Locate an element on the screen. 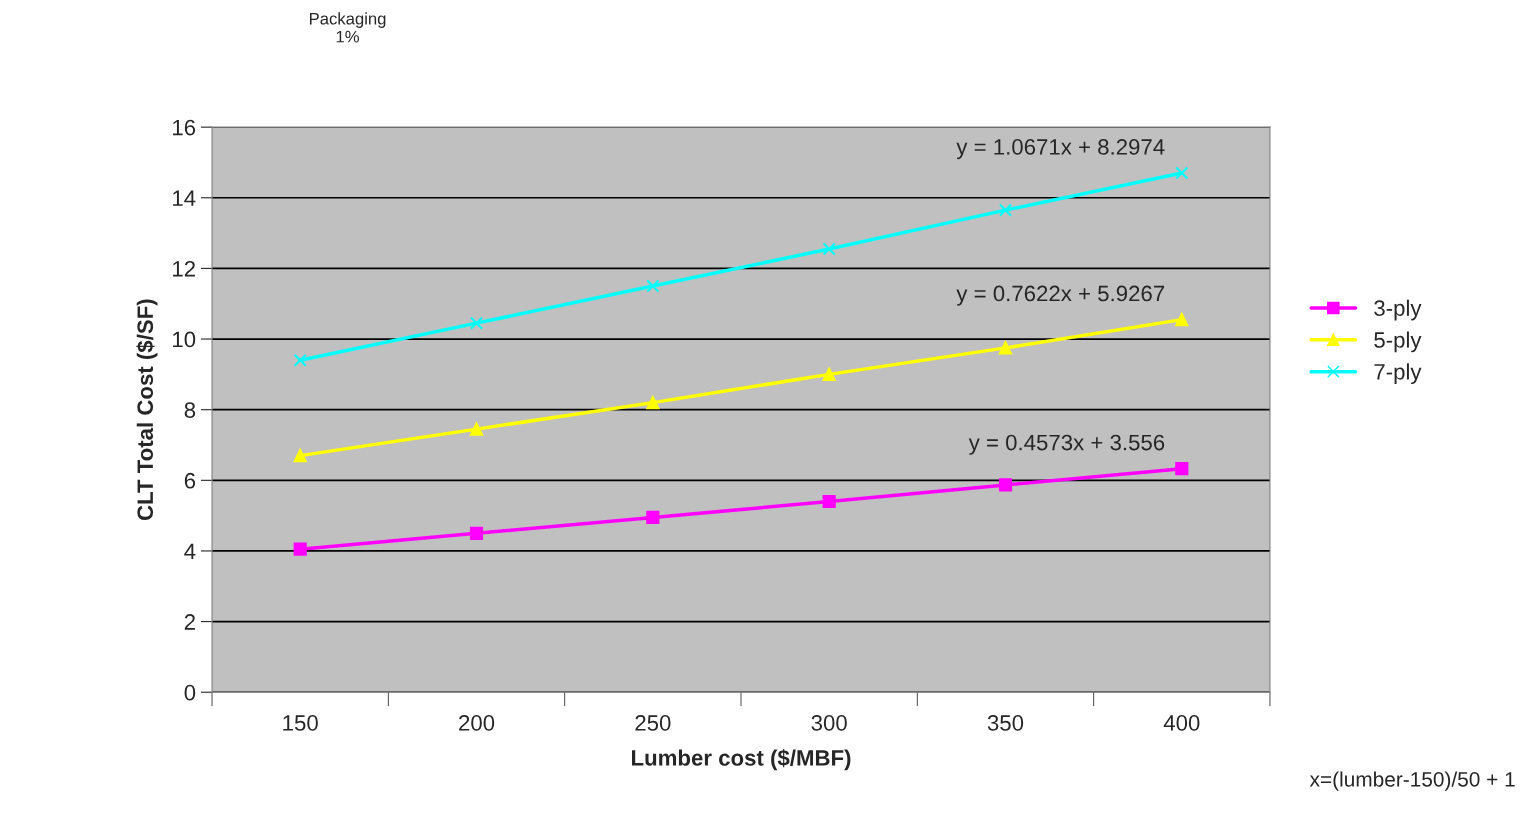 This screenshot has height=831, width=1531. y-tick-label: 16 is located at coordinates (184, 127).